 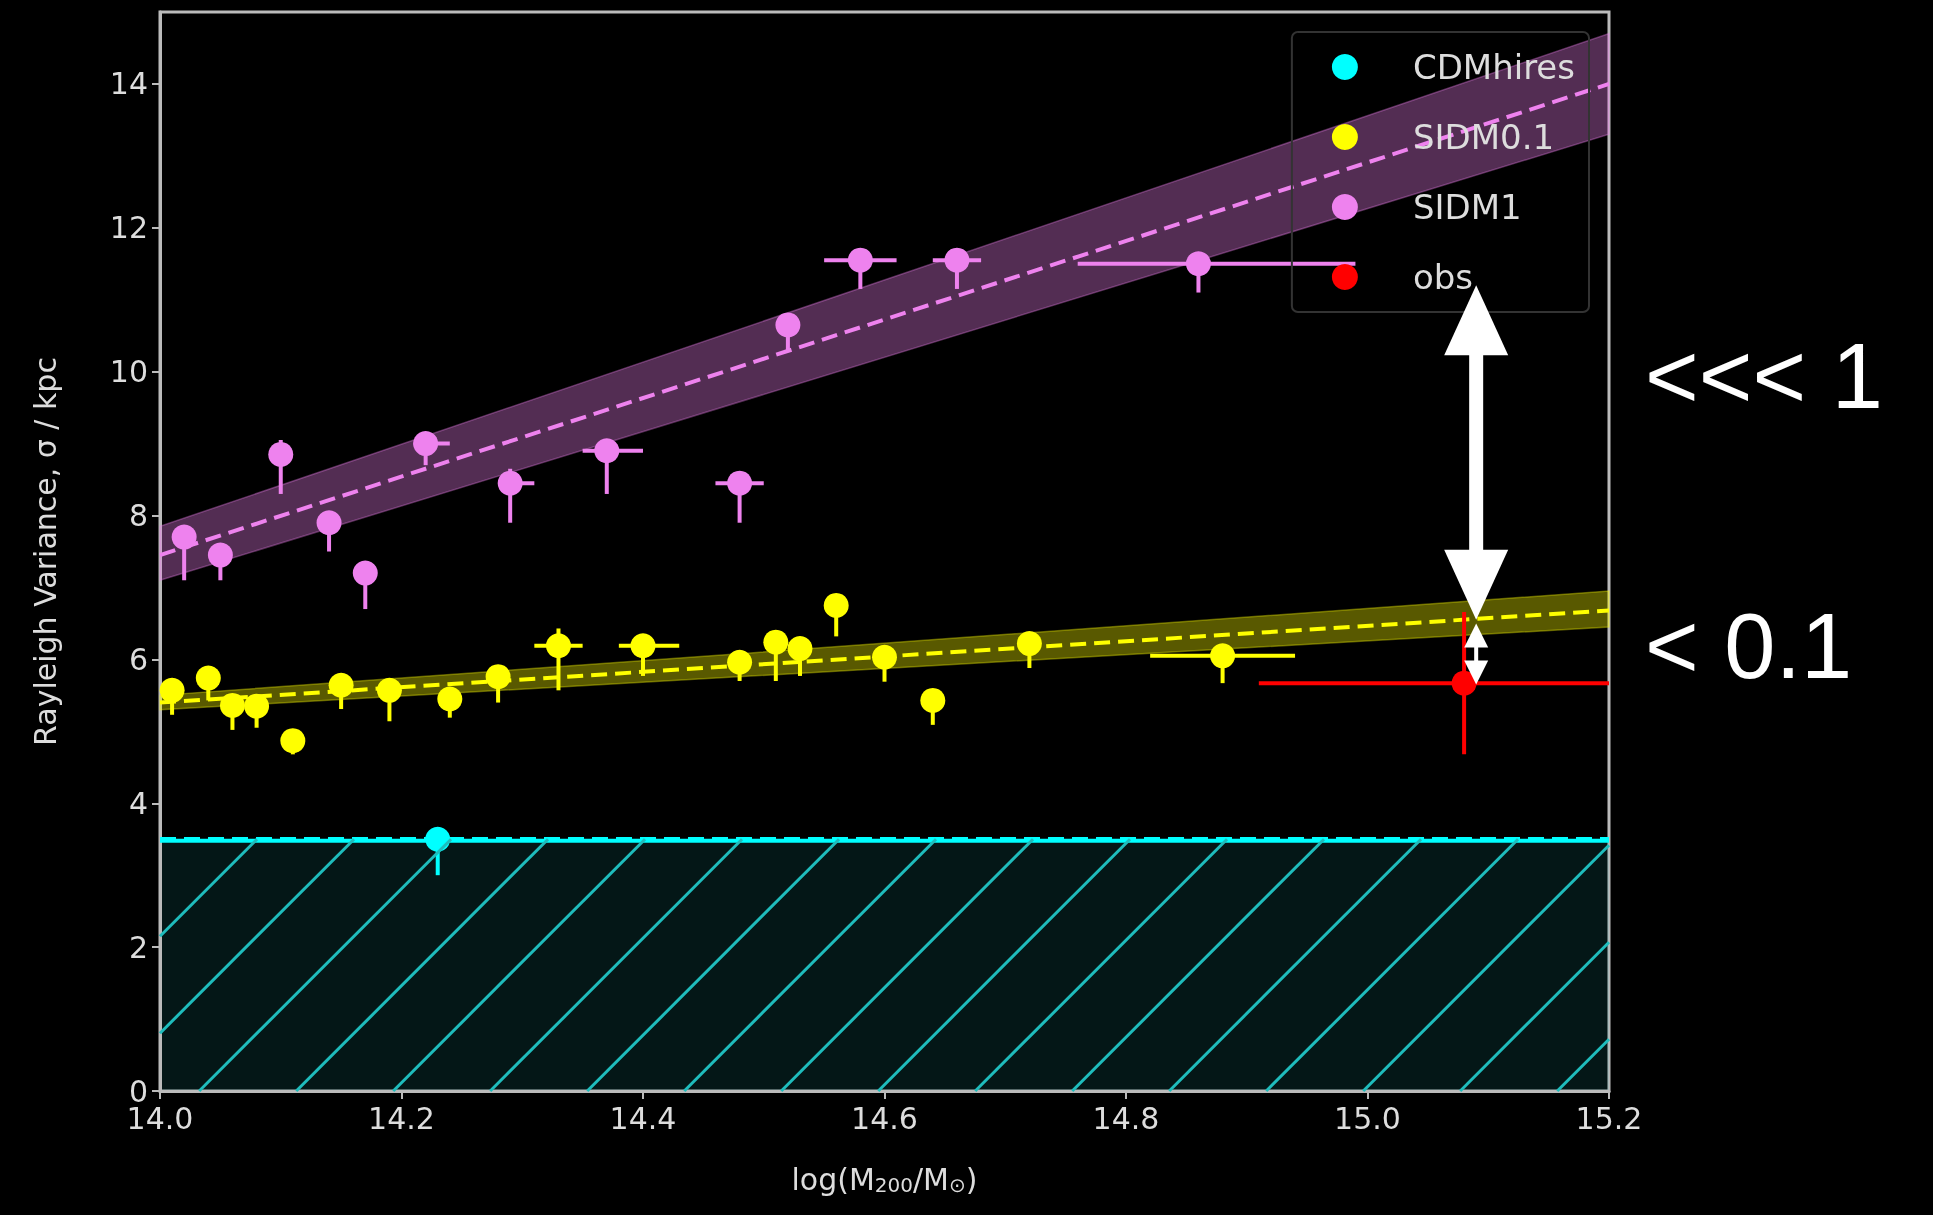 I want to click on y-tick-label: 8, so click(x=138, y=516).